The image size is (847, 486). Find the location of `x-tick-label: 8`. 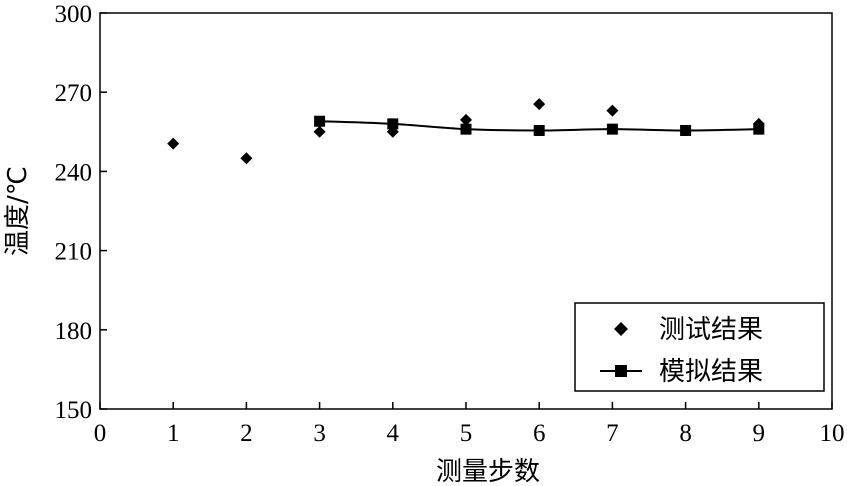

x-tick-label: 8 is located at coordinates (685, 433).